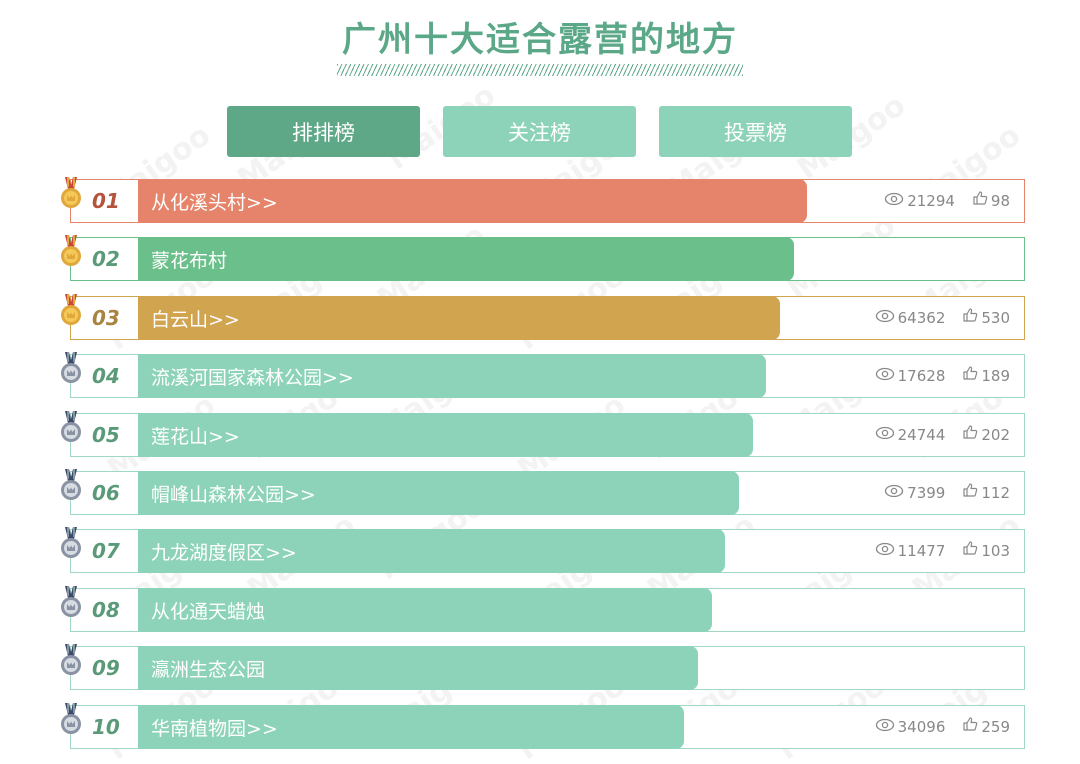 The width and height of the screenshot is (1080, 764). What do you see at coordinates (926, 493) in the screenshot?
I see `view-count: 7399` at bounding box center [926, 493].